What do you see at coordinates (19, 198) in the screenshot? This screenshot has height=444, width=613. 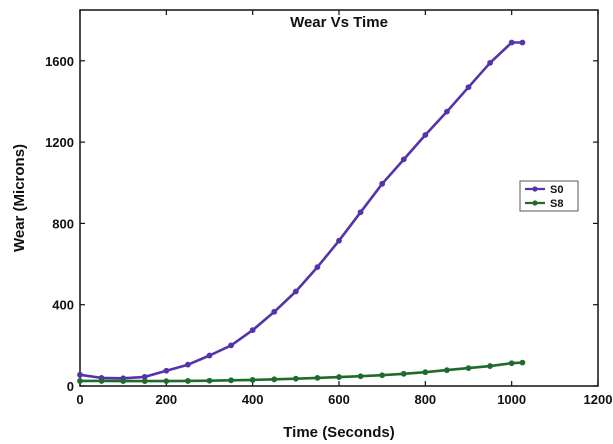 I see `y-axis-title: Wear (Microns)` at bounding box center [19, 198].